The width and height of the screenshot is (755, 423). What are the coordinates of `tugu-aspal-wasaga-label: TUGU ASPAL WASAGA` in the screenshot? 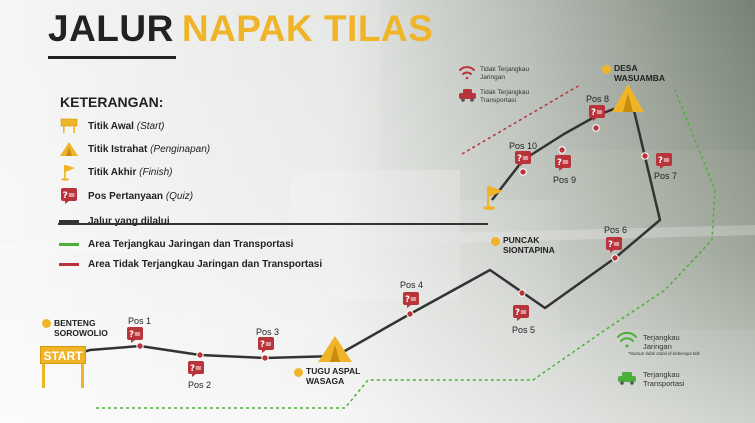 It's located at (333, 376).